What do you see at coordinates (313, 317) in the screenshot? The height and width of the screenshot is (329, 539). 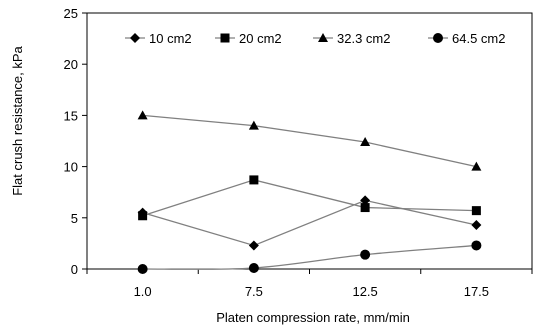 I see `x-axis-title: Platen compression rate, mm/min` at bounding box center [313, 317].